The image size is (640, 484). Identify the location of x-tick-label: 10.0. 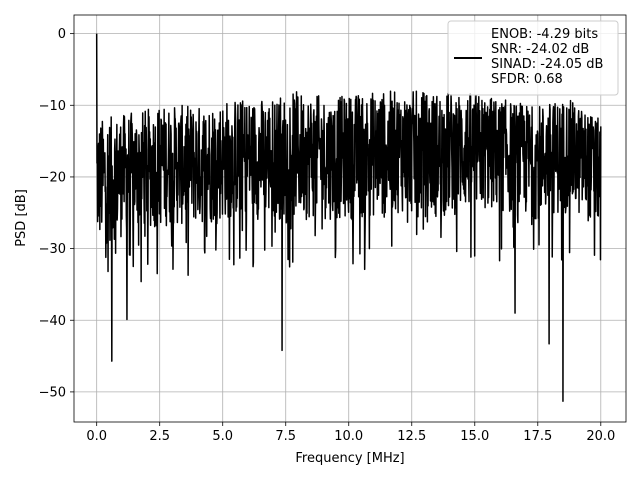
(348, 436).